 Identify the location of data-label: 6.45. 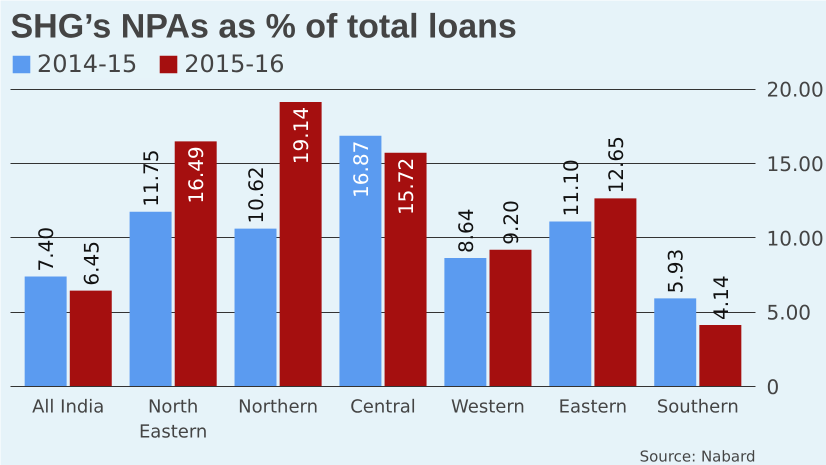
(91, 263).